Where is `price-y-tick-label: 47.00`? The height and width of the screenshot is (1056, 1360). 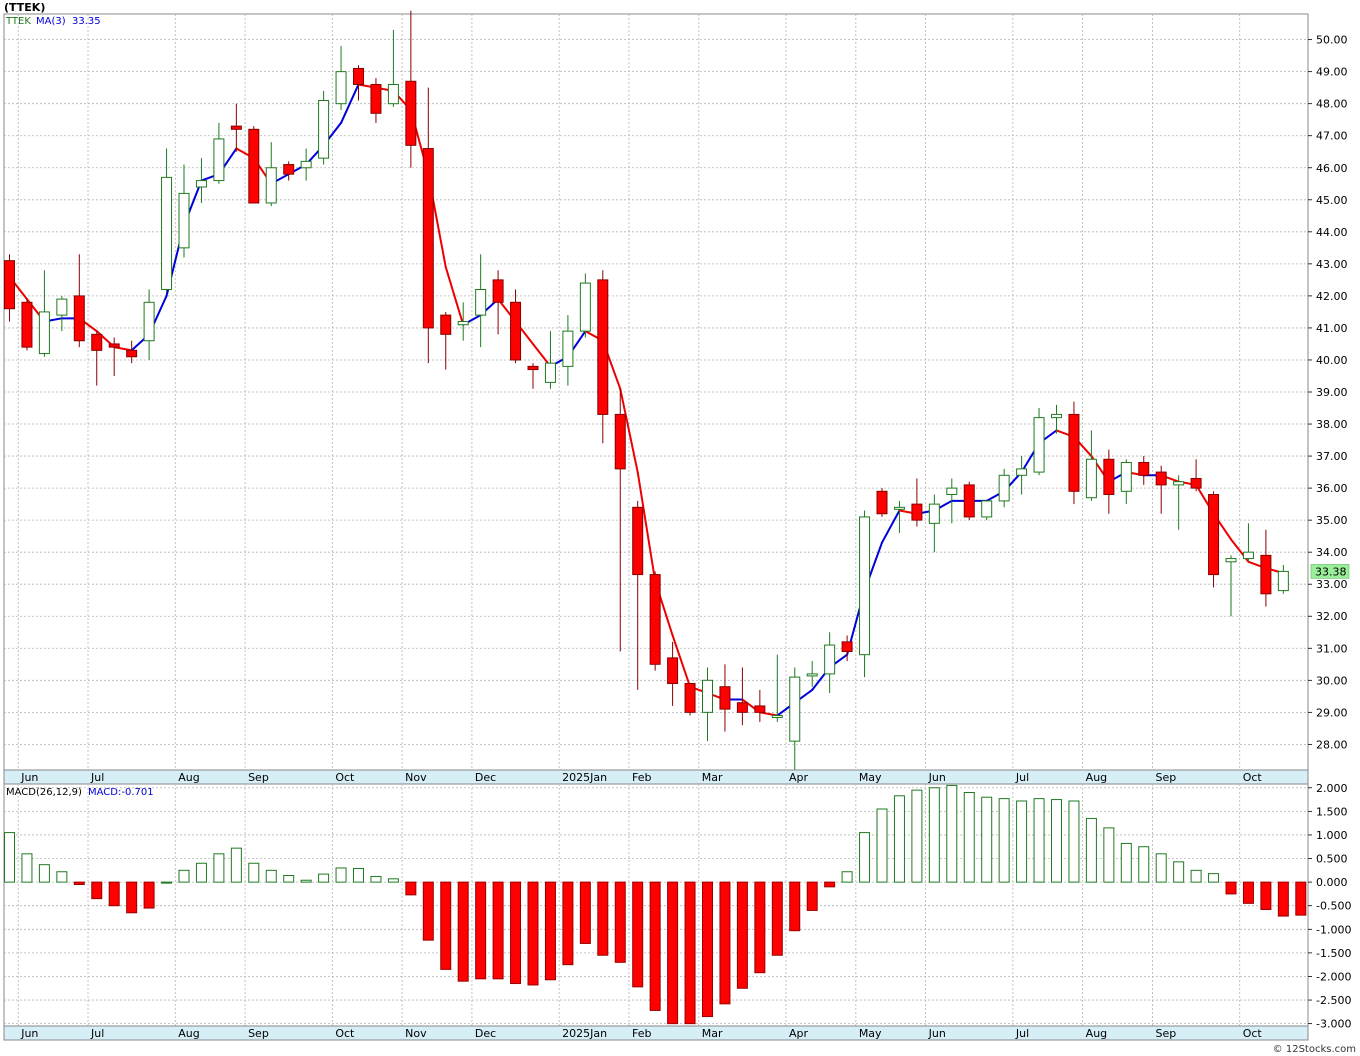
price-y-tick-label: 47.00 is located at coordinates (1332, 136).